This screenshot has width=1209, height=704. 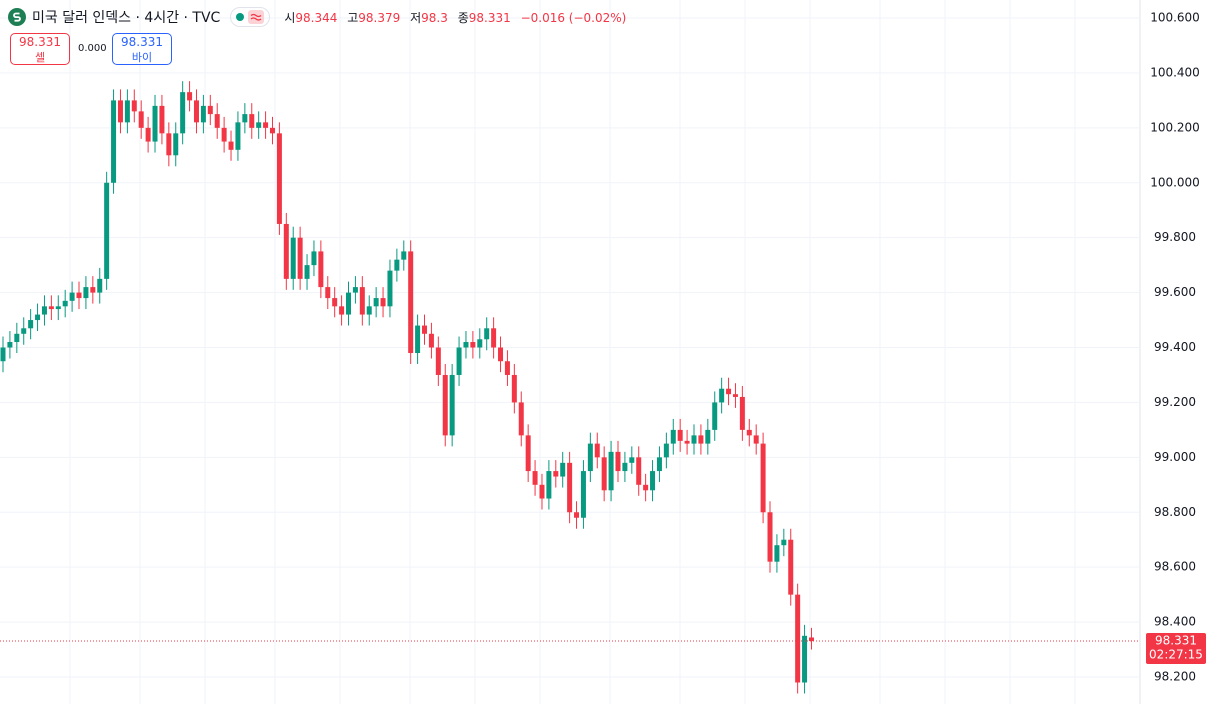 I want to click on y-tick-label: 100.200, so click(x=1175, y=127).